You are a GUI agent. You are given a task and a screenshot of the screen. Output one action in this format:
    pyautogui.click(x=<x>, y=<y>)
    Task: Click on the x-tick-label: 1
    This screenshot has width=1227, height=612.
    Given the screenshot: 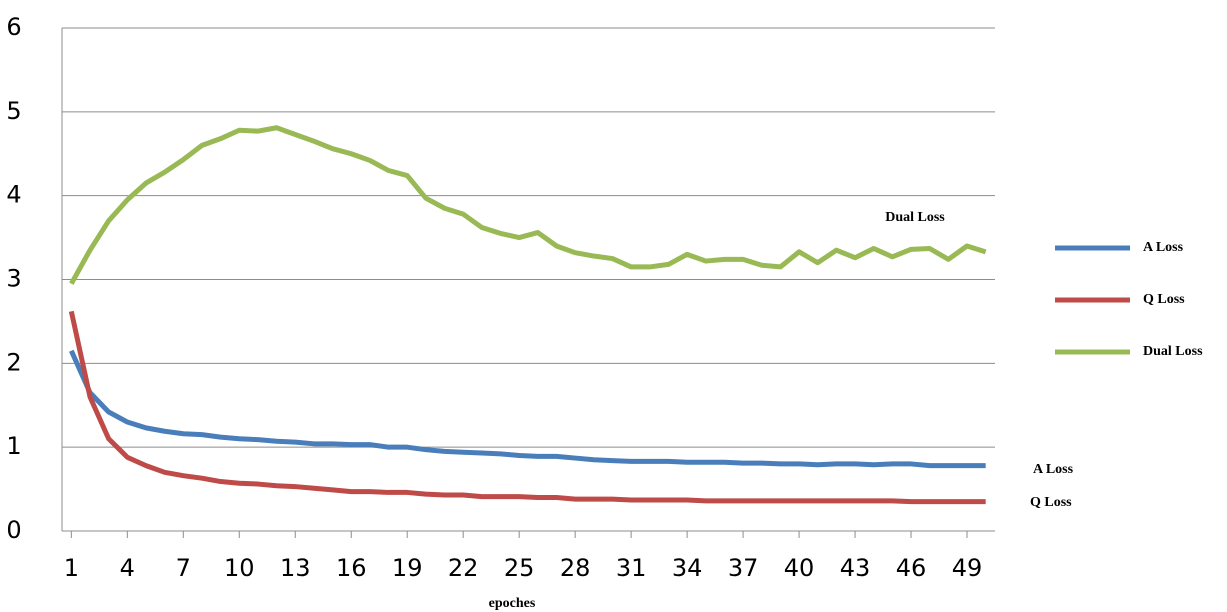 What is the action you would take?
    pyautogui.click(x=71, y=568)
    